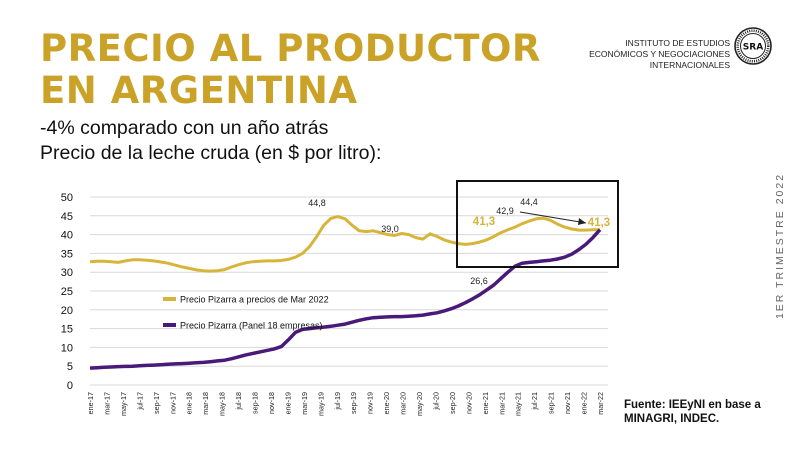 The height and width of the screenshot is (450, 800). Describe the element at coordinates (353, 403) in the screenshot. I see `x-tick-label: sep-19` at that location.